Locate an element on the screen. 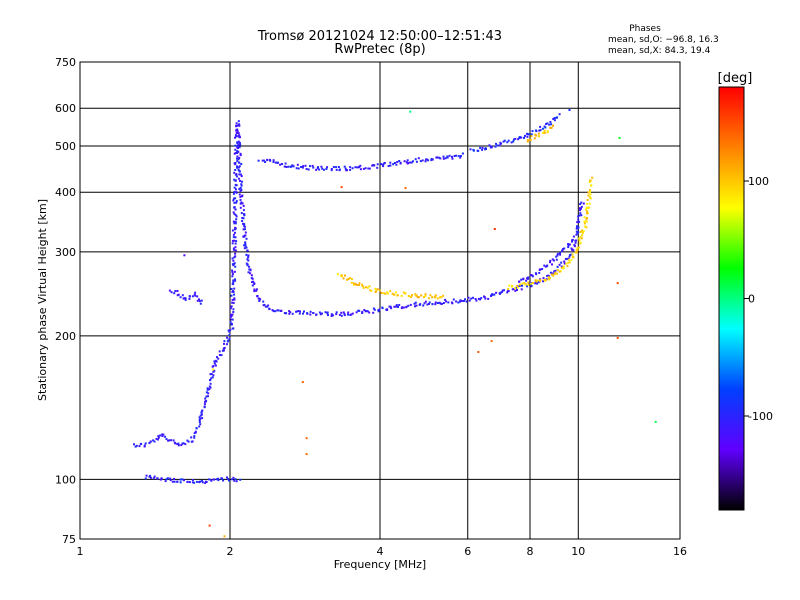  y-tick-label: 200 is located at coordinates (65, 336).